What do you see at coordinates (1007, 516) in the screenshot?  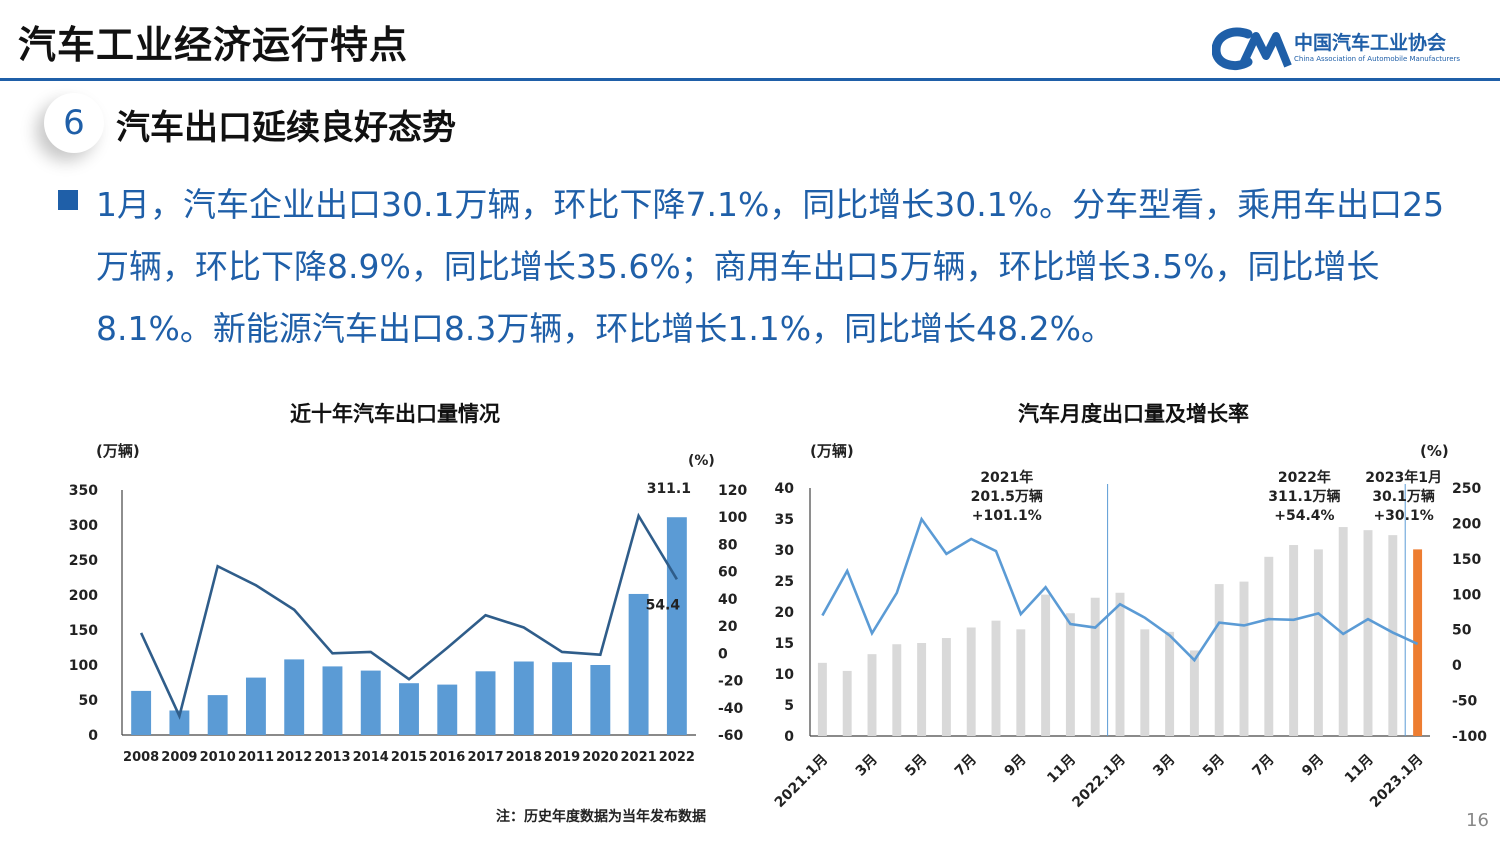 I see `annotation-label: +101.1%` at bounding box center [1007, 516].